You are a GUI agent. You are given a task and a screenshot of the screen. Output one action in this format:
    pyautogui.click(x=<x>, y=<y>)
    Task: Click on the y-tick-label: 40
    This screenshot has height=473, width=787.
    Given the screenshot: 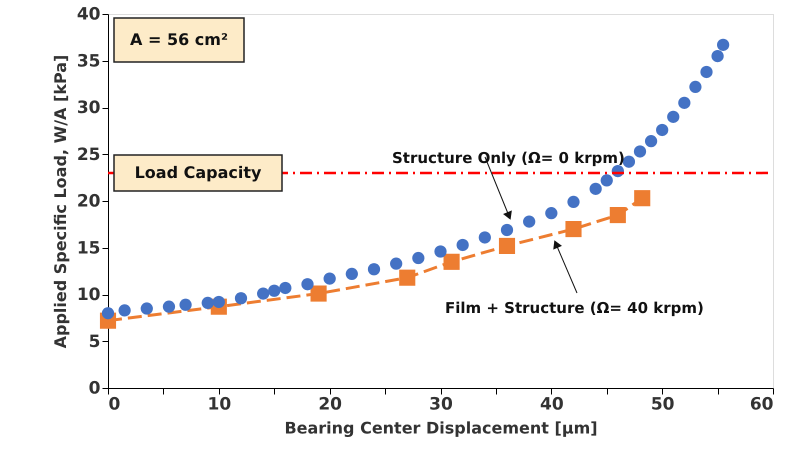 What is the action you would take?
    pyautogui.click(x=88, y=14)
    